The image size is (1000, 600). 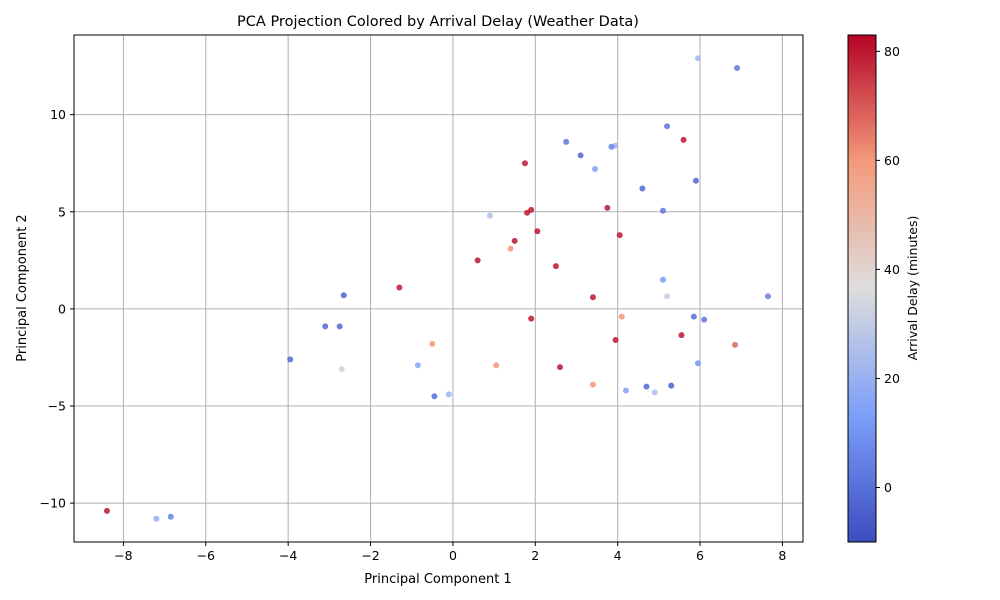 What do you see at coordinates (888, 487) in the screenshot?
I see `colorbar-tick-label: 0` at bounding box center [888, 487].